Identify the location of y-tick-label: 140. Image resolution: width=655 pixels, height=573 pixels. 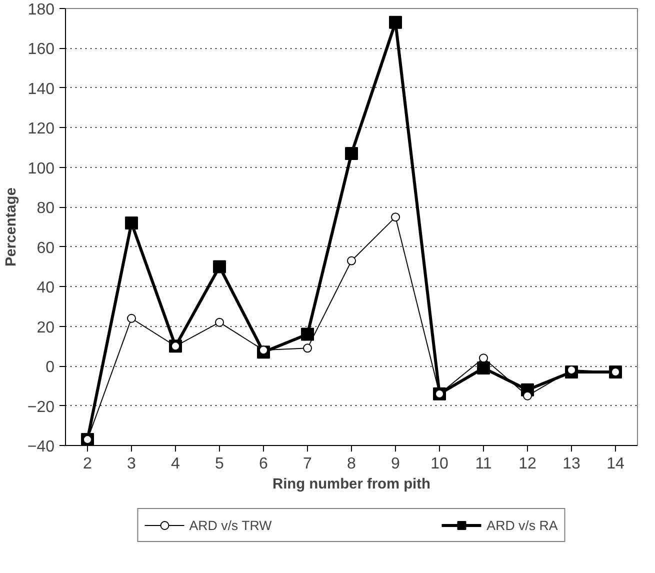
(41, 89).